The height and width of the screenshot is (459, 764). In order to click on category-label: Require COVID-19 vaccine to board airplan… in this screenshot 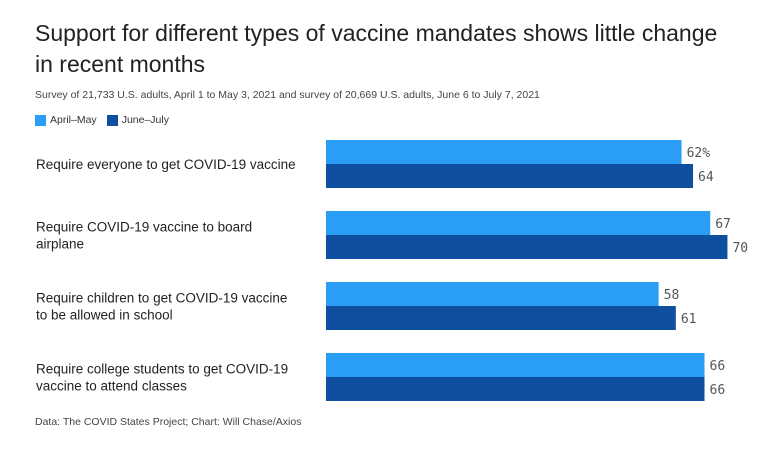, I will do `click(144, 236)`.